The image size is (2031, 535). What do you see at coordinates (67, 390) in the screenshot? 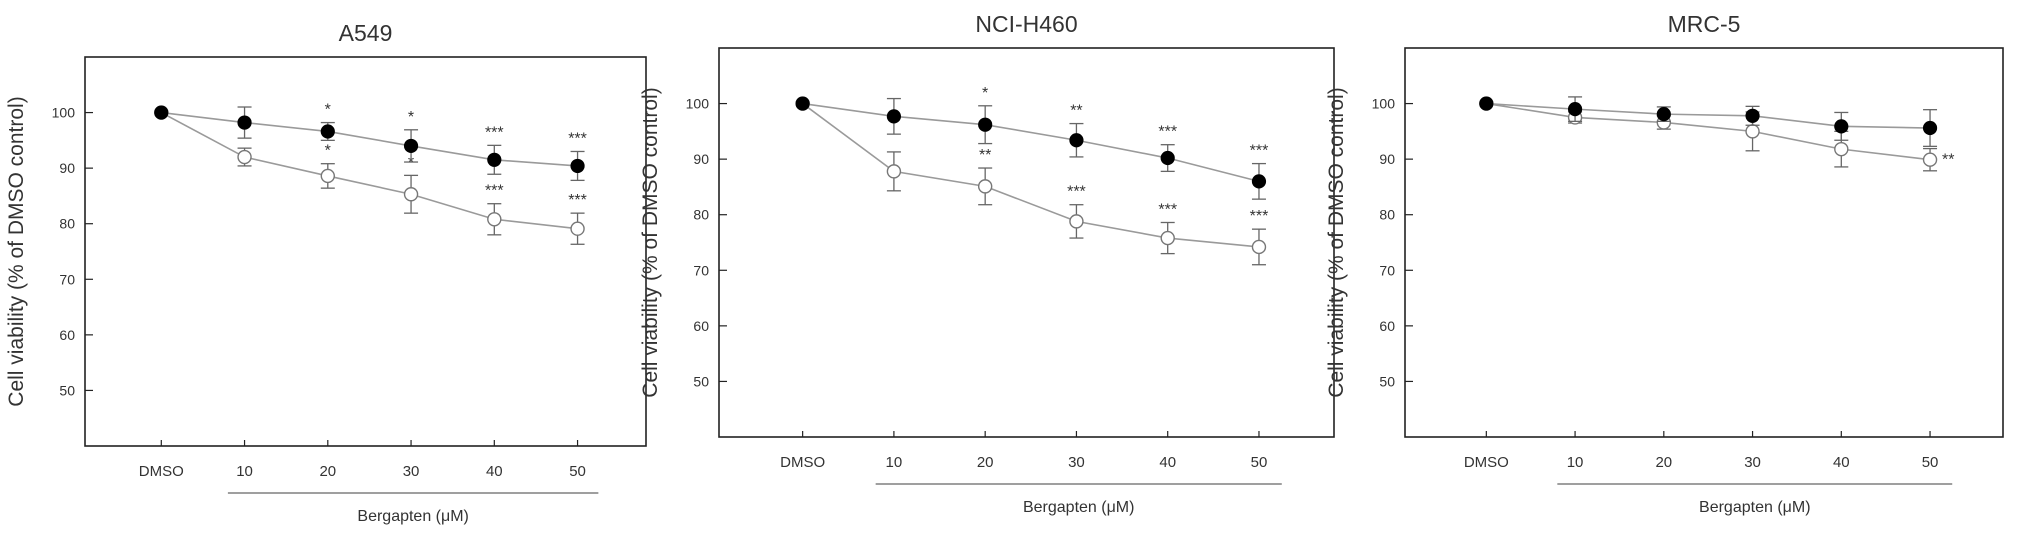
I see `y-tick-label: 50` at bounding box center [67, 390].